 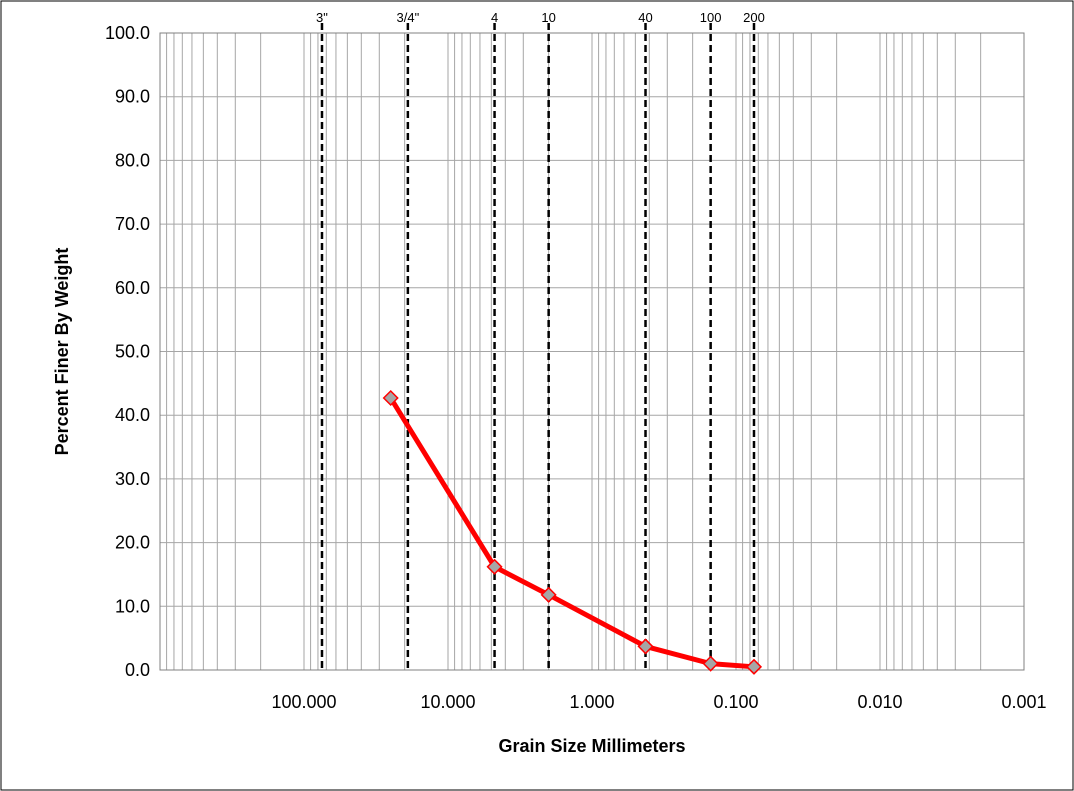 I want to click on y-tick-label: 60.0, so click(x=132, y=288).